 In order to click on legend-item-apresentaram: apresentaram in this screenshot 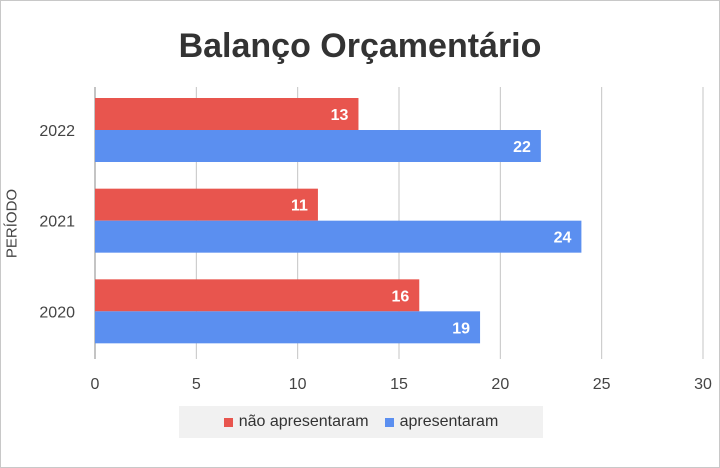, I will do `click(441, 422)`.